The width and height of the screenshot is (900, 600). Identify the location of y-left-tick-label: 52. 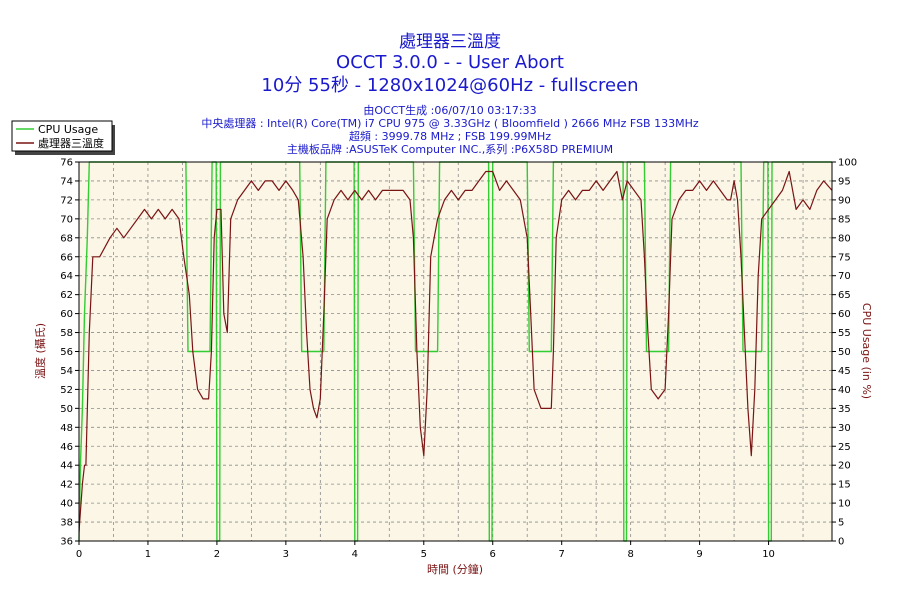
(66, 390).